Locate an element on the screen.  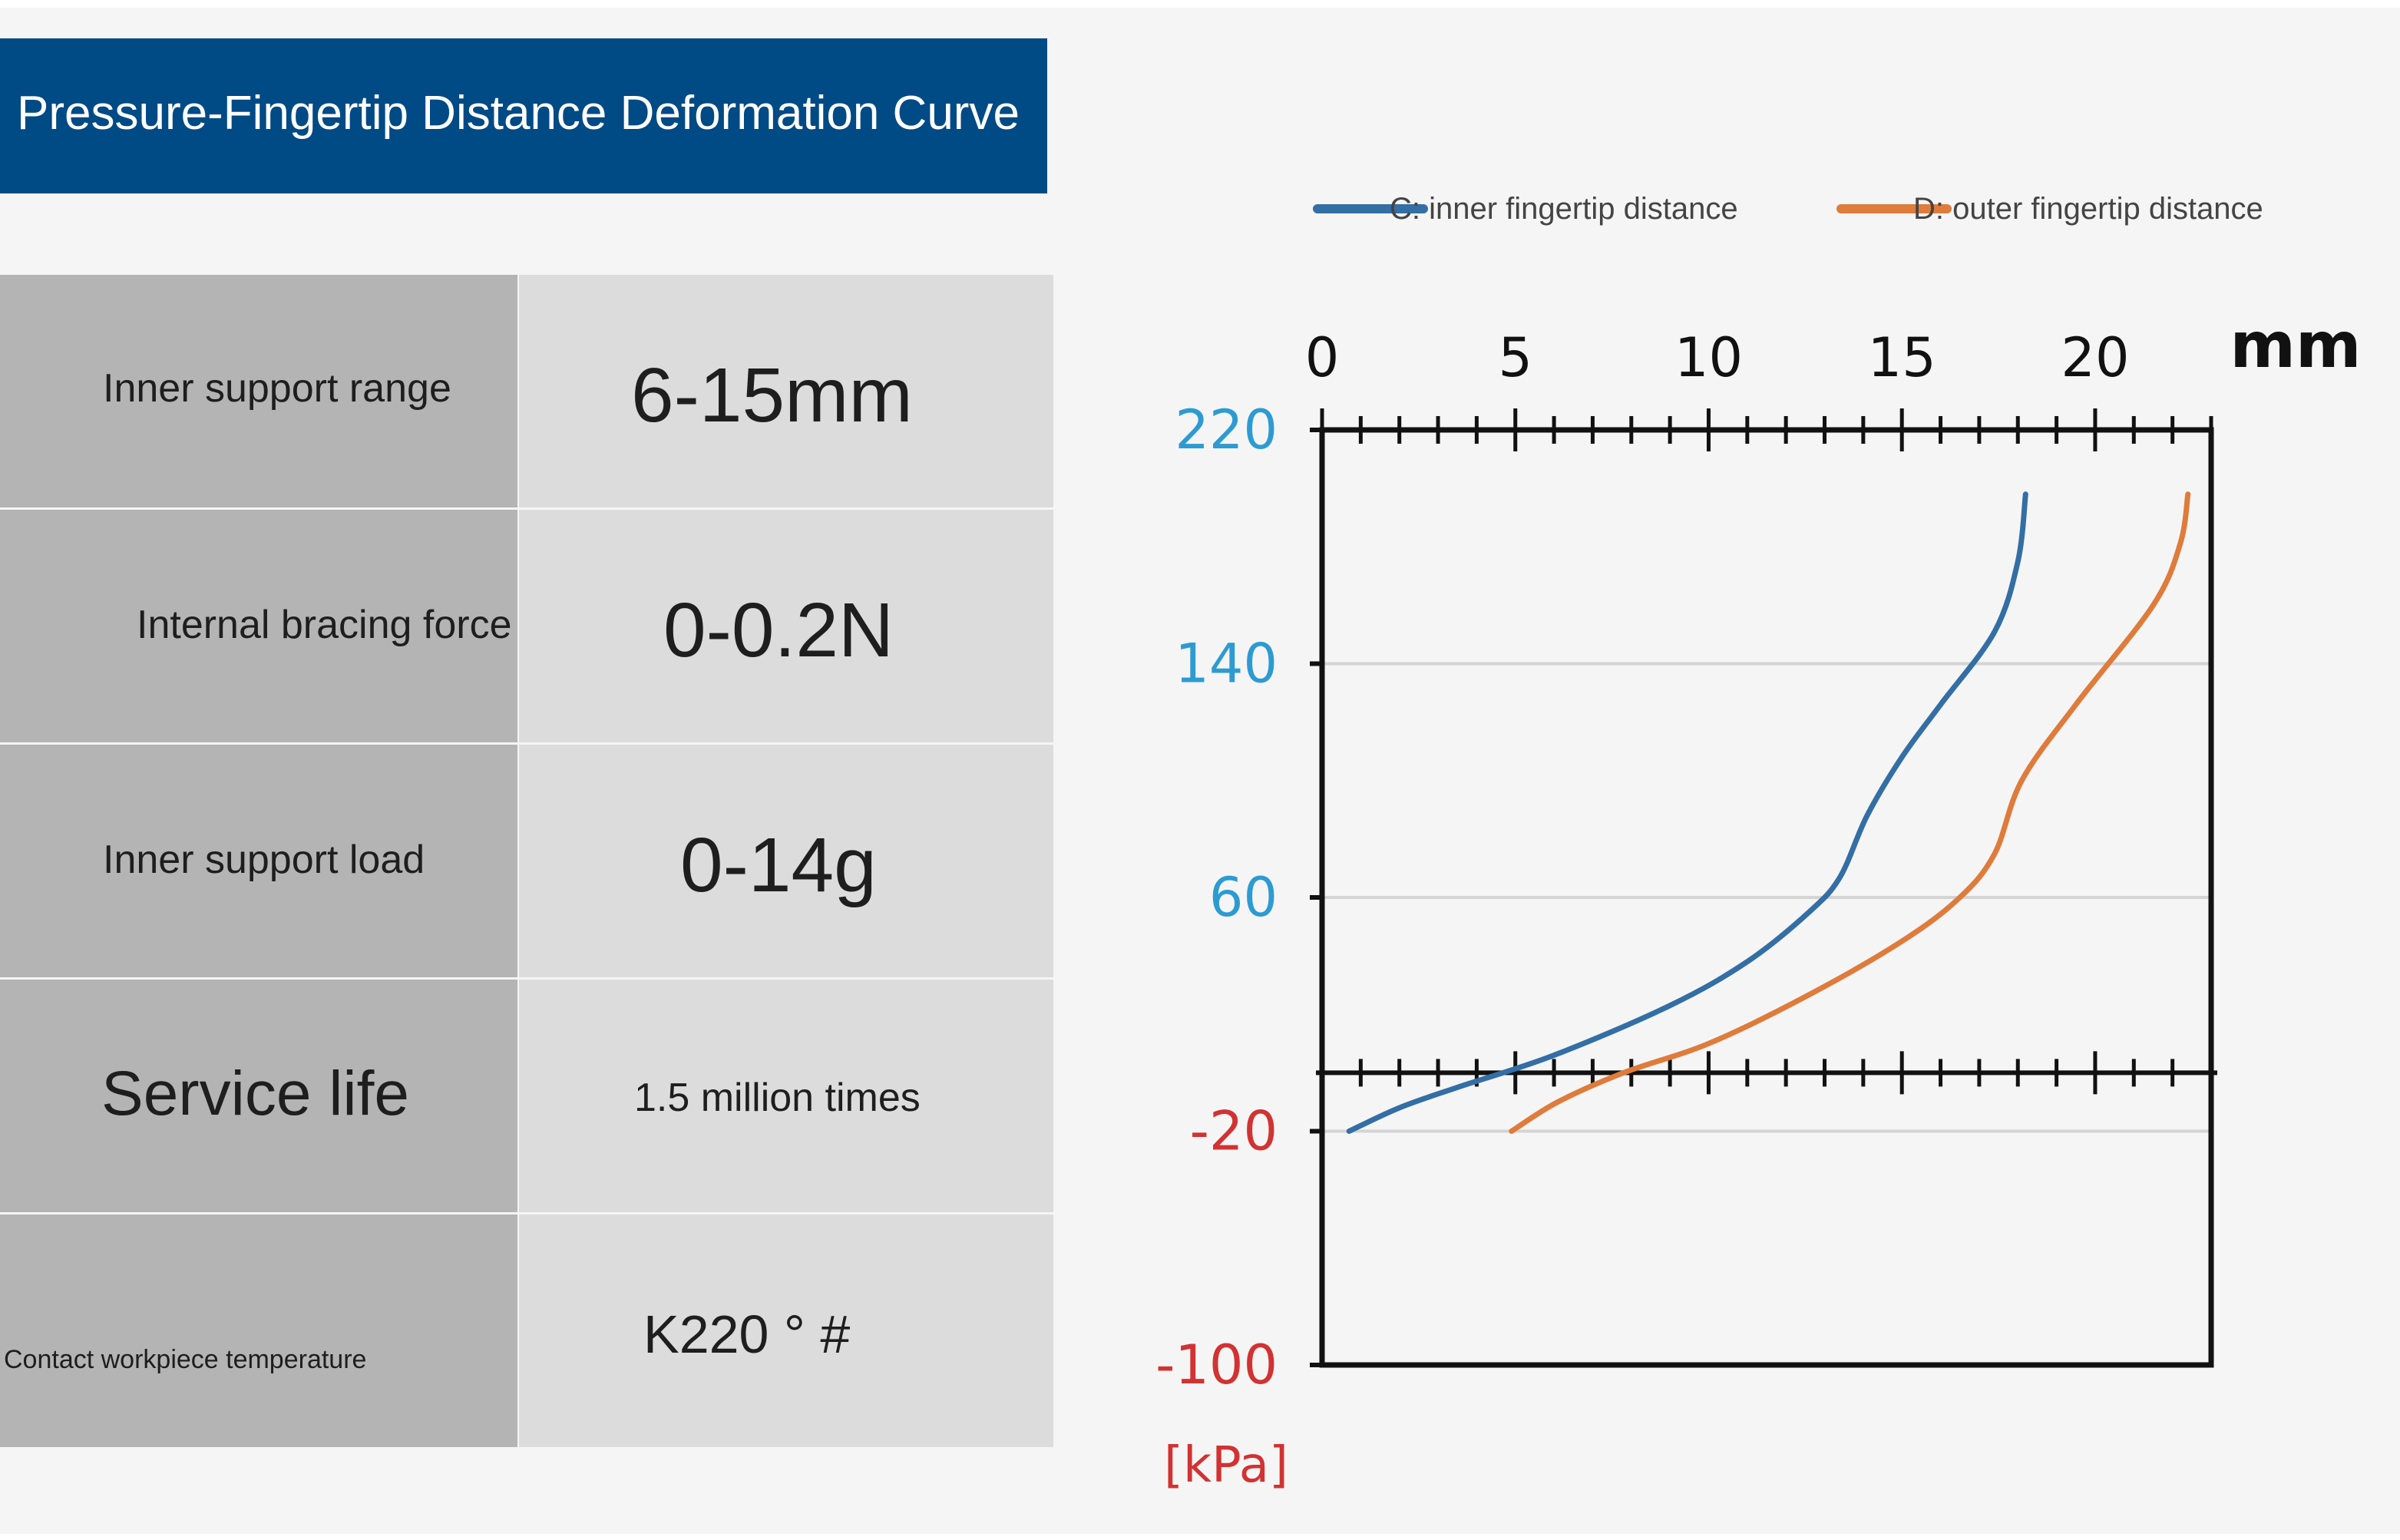
y-unit-label: [kPa] is located at coordinates (1226, 1465).